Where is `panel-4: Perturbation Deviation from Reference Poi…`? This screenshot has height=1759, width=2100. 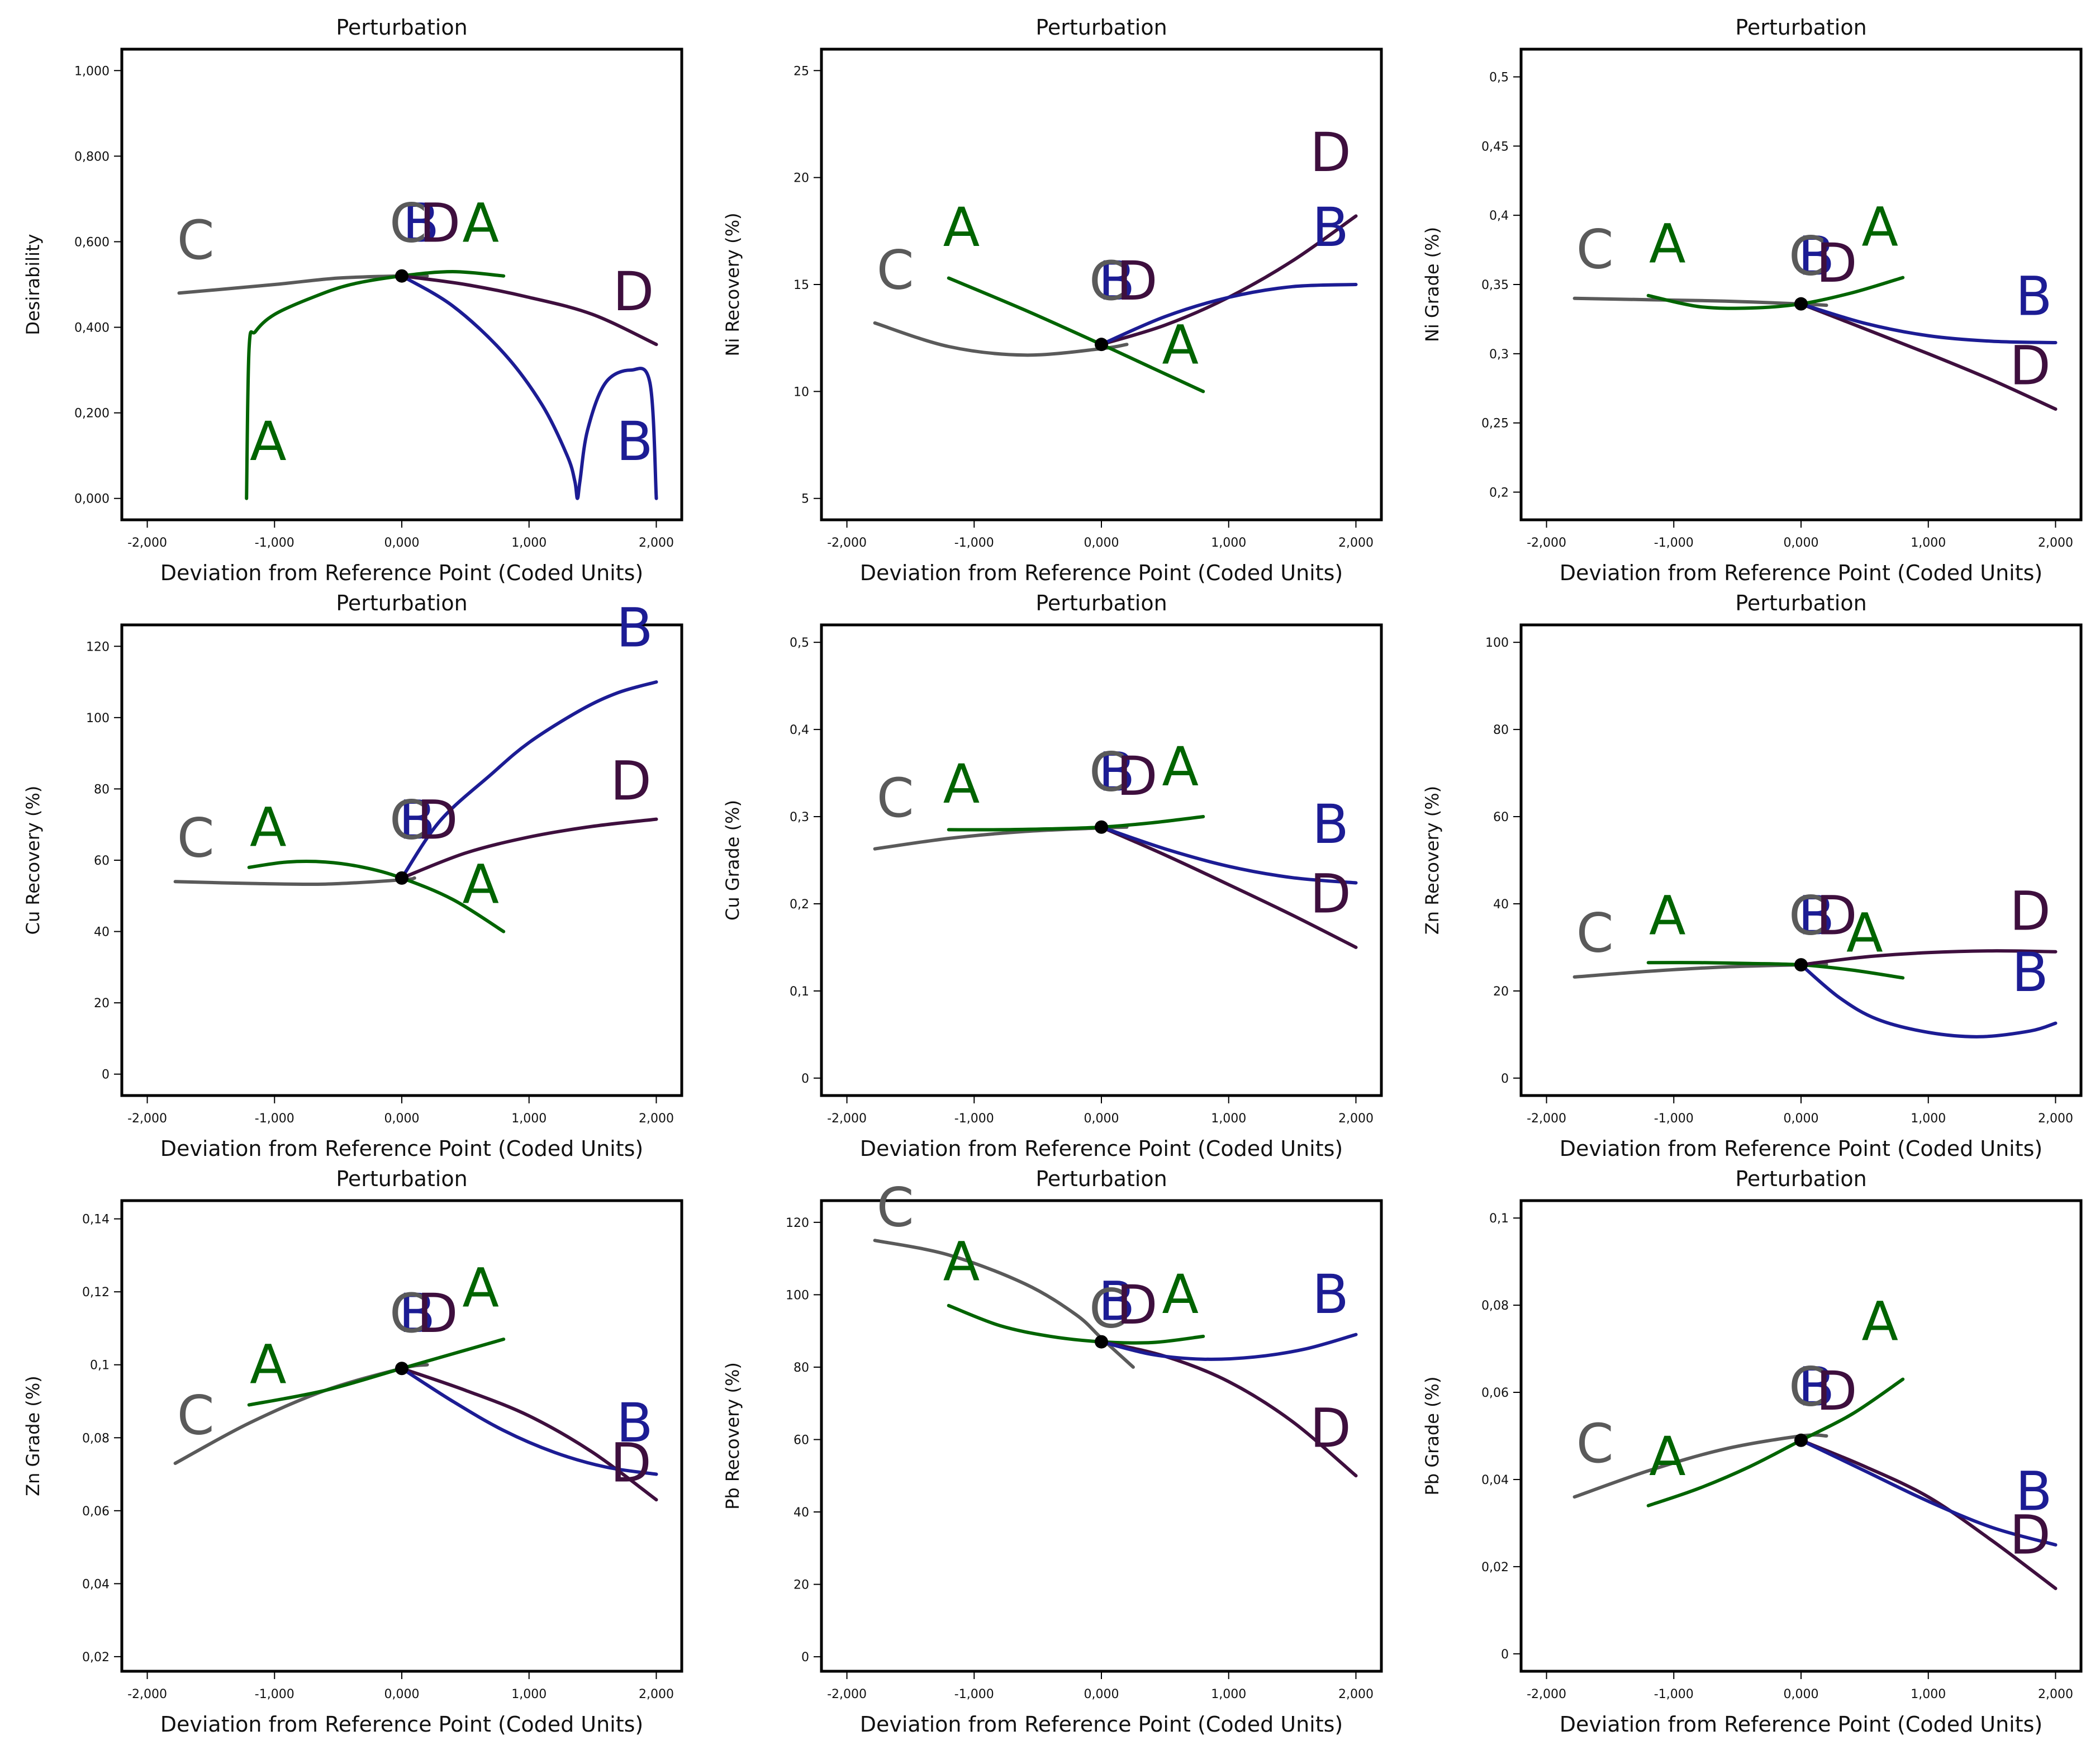 panel-4: Perturbation Deviation from Reference Poi… is located at coordinates (350, 879).